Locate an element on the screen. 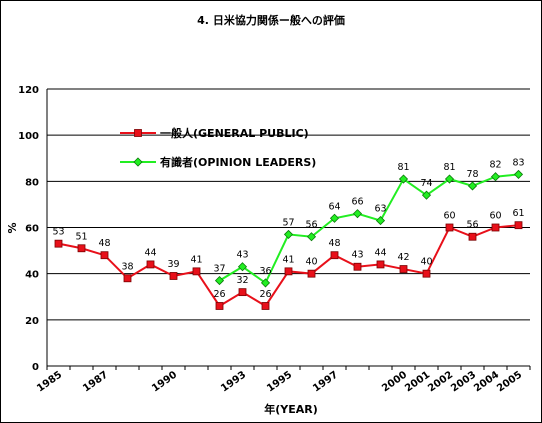  y-tick-label: 100 is located at coordinates (28, 136).